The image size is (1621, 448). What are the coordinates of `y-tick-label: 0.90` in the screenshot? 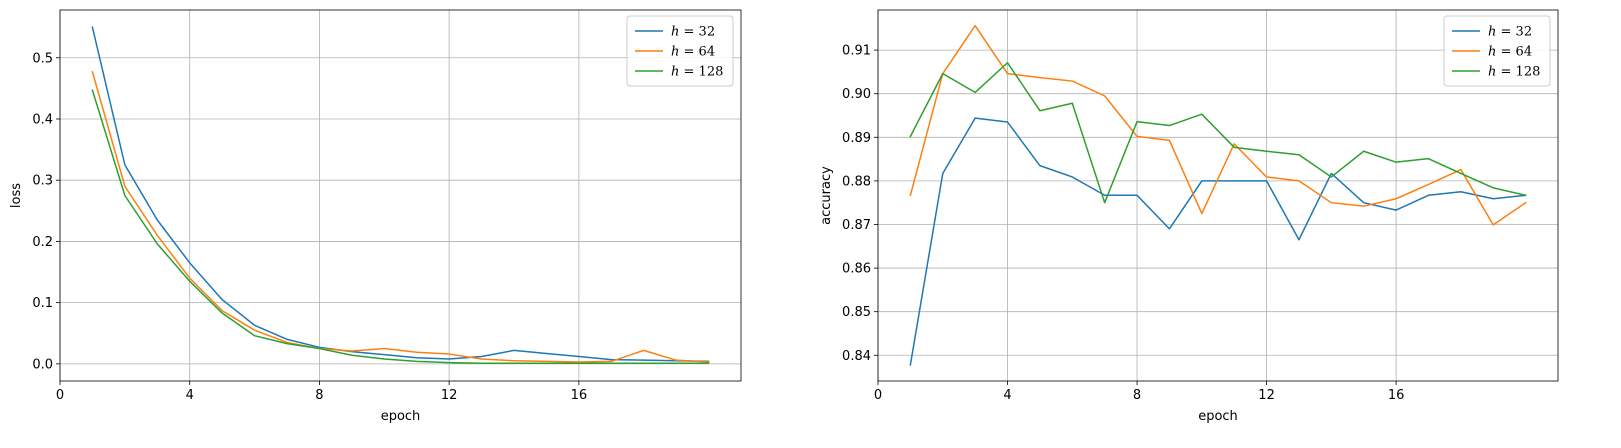 It's located at (856, 94).